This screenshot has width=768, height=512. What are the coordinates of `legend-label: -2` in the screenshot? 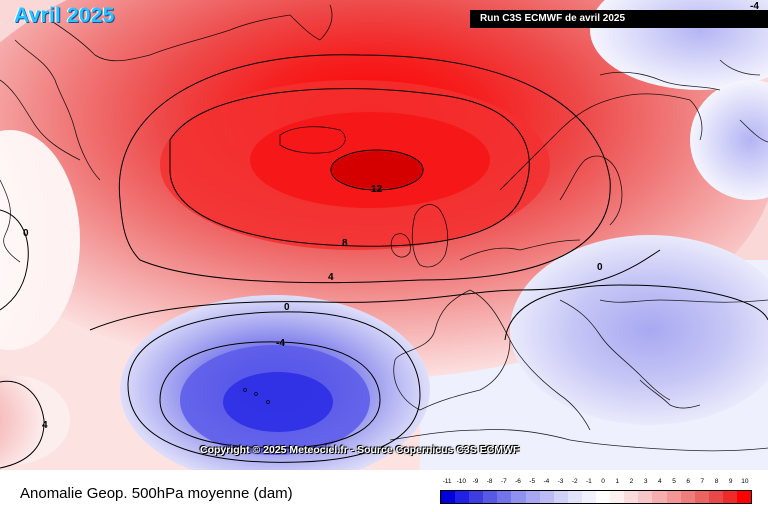 It's located at (574, 481).